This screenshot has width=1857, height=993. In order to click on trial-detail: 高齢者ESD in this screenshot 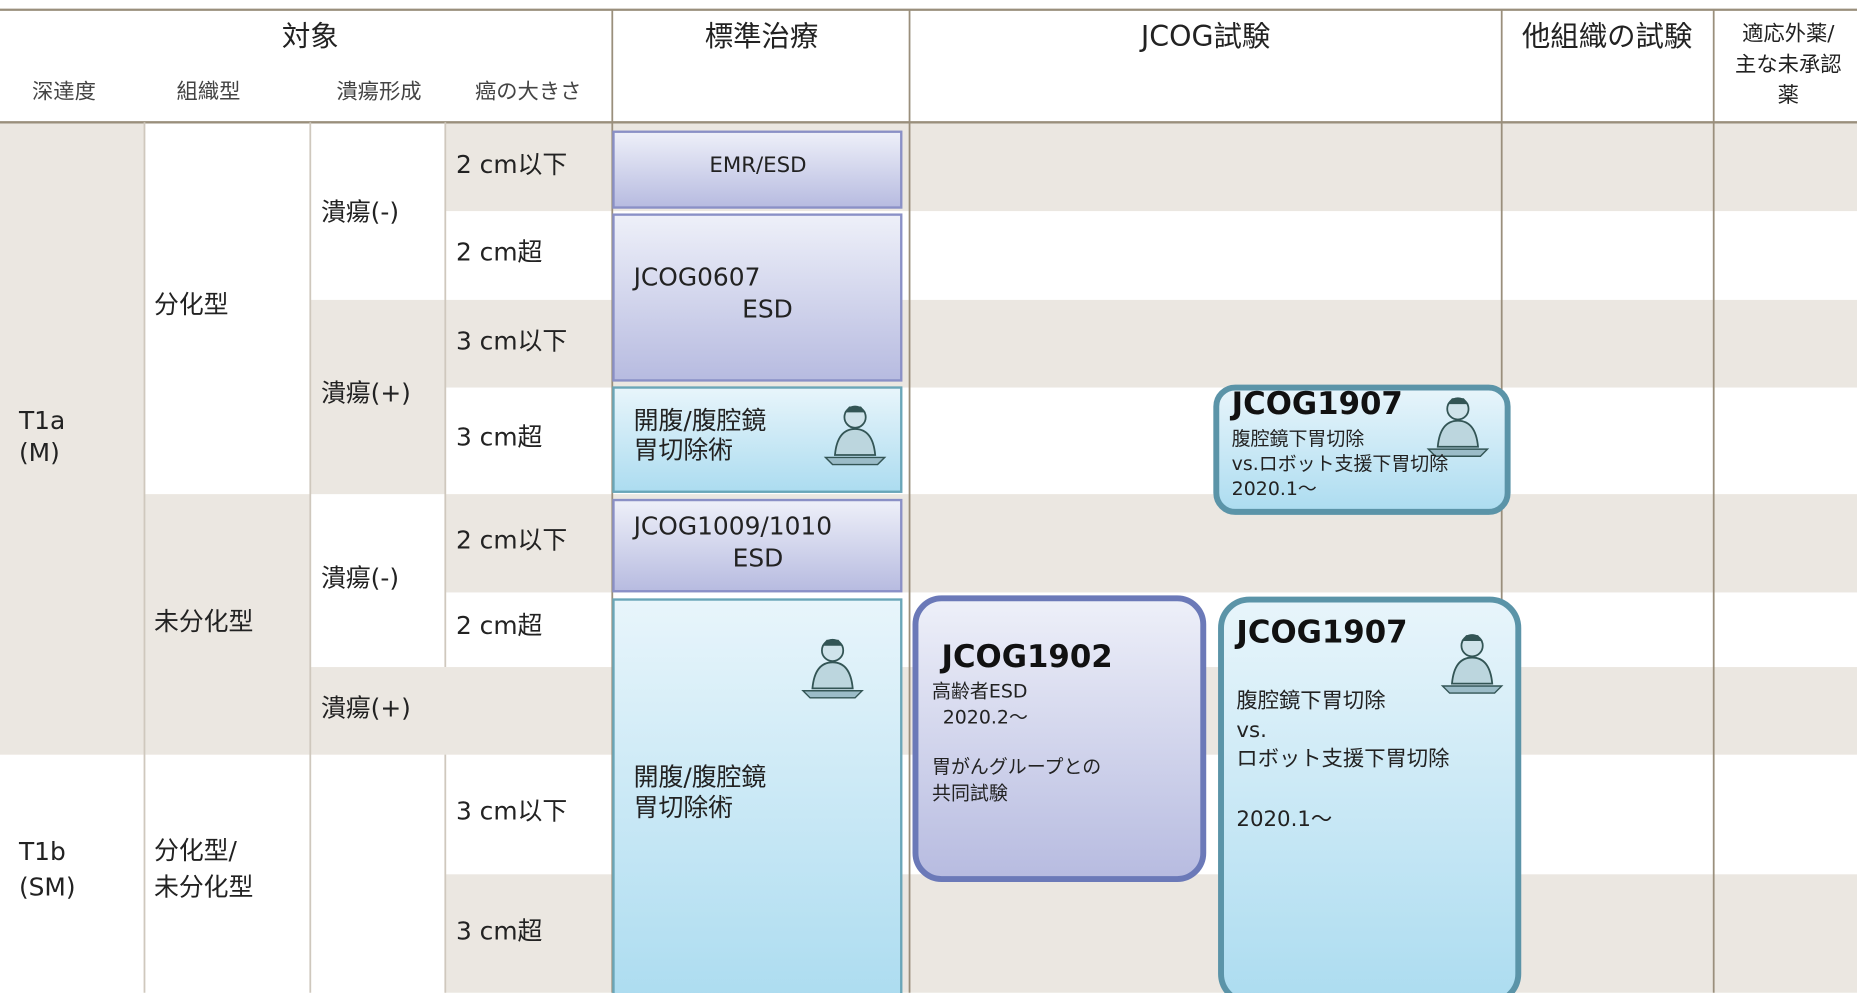, I will do `click(979, 691)`.